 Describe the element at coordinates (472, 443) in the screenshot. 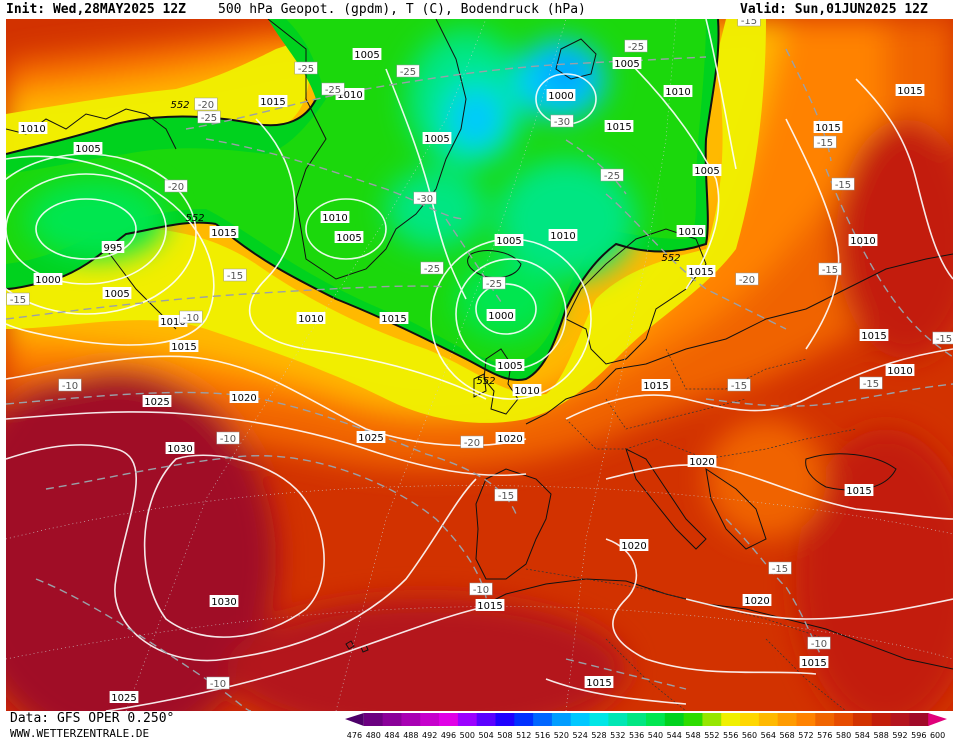

I see `temperature-label-text: -20` at that location.